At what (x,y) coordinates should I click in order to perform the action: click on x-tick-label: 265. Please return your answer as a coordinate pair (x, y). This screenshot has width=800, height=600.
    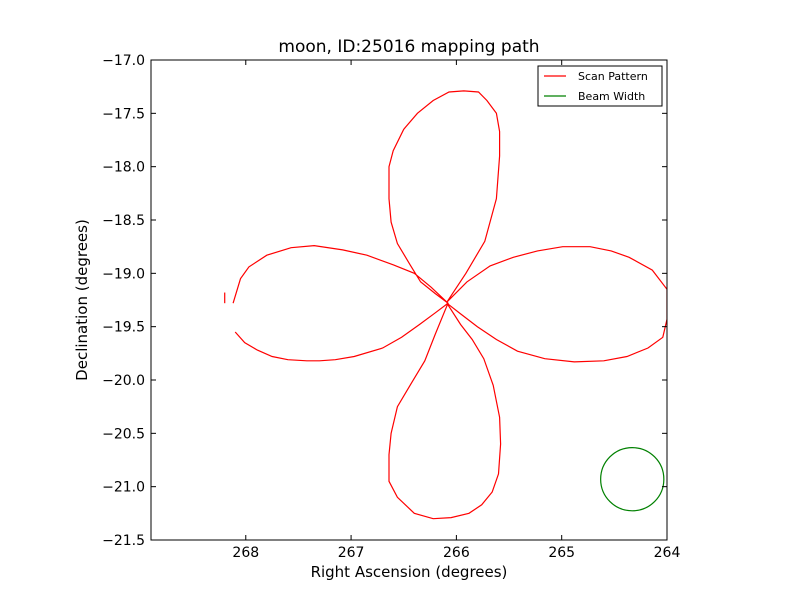
    Looking at the image, I should click on (561, 553).